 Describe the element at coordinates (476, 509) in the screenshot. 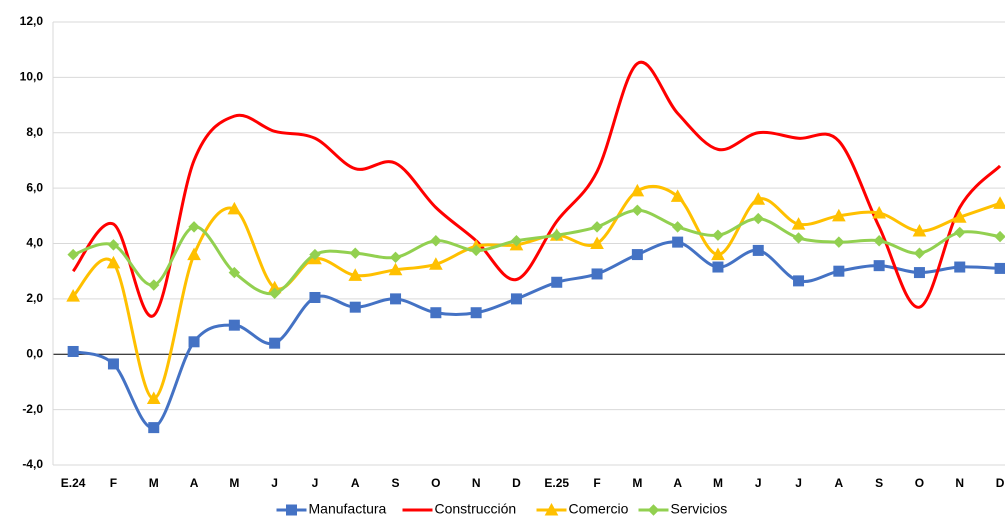

I see `legend-label: Construcción` at that location.